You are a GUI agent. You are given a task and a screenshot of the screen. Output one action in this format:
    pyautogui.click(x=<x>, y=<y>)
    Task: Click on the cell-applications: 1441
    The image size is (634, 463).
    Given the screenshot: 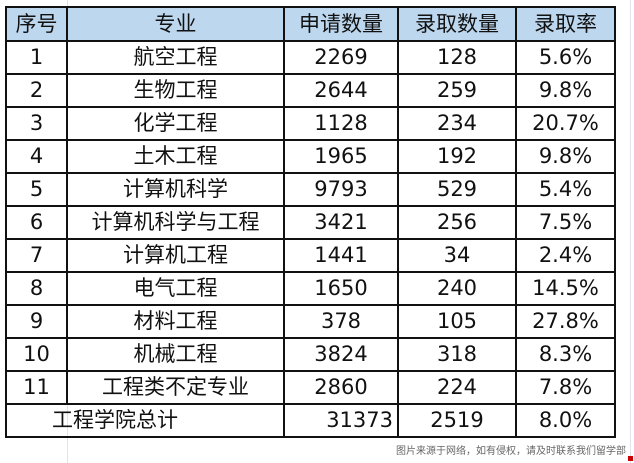 What is the action you would take?
    pyautogui.click(x=341, y=255)
    